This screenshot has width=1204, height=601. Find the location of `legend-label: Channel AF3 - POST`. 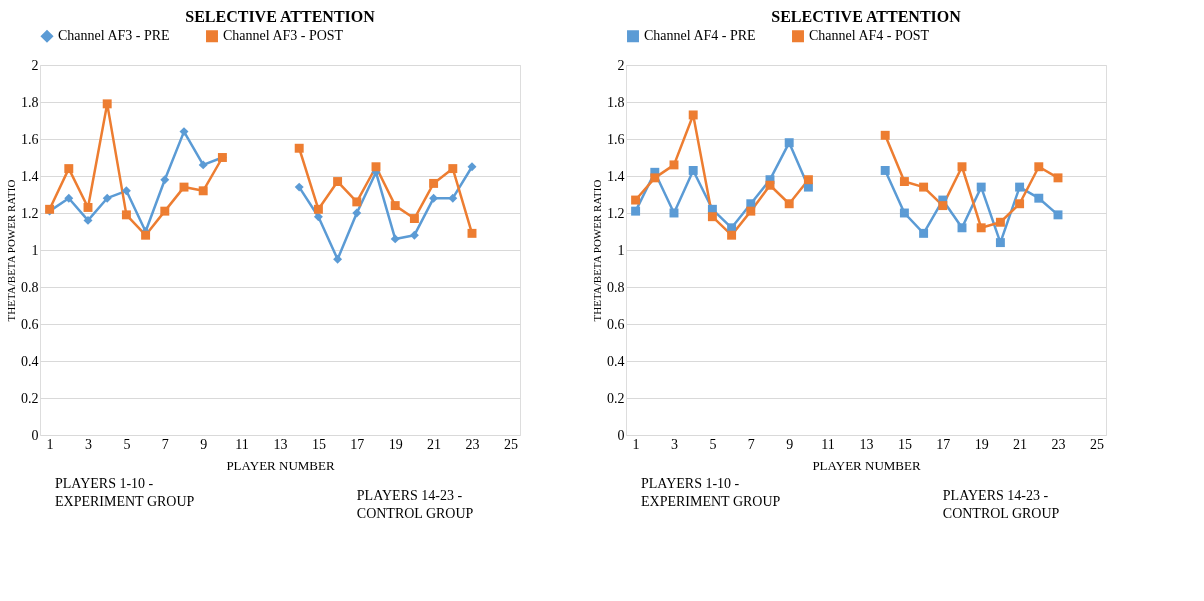

legend-label: Channel AF3 - POST is located at coordinates (283, 36).